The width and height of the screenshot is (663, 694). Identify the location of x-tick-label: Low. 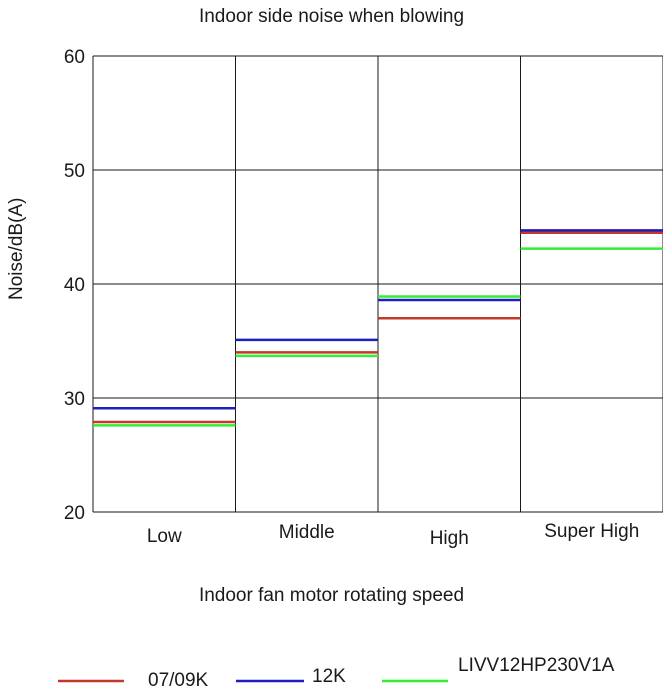
(164, 536).